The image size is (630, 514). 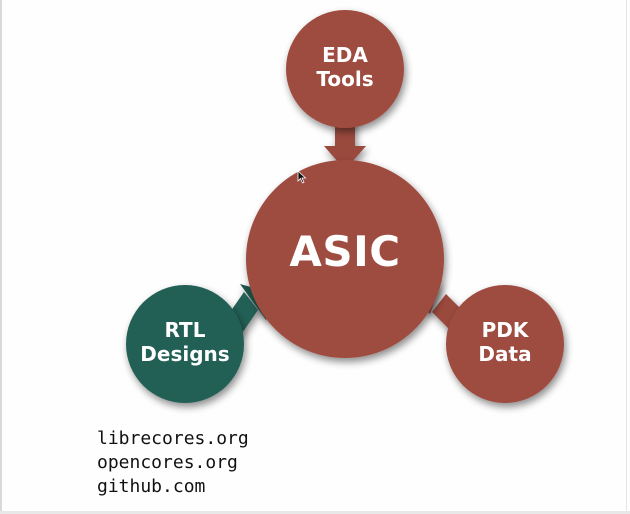 What do you see at coordinates (628, 257) in the screenshot?
I see `window-edge-right` at bounding box center [628, 257].